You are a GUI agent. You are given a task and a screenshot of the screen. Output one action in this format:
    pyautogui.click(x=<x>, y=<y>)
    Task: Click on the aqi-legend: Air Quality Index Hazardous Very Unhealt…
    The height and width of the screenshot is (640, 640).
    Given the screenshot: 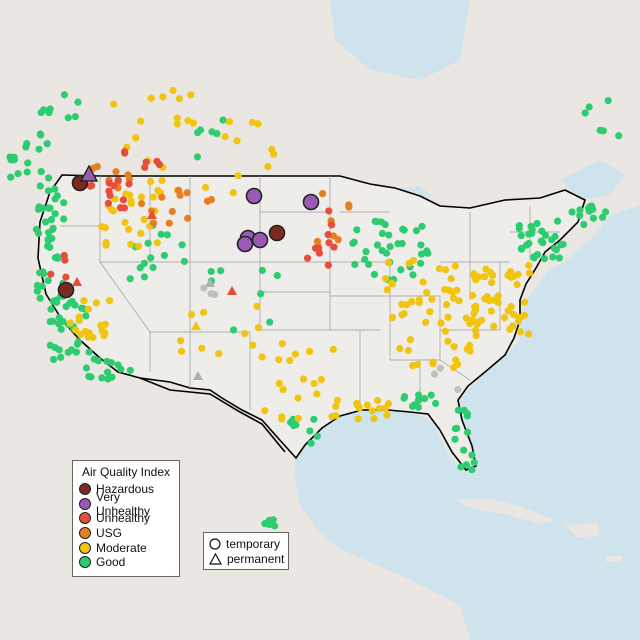 What is the action you would take?
    pyautogui.click(x=126, y=518)
    